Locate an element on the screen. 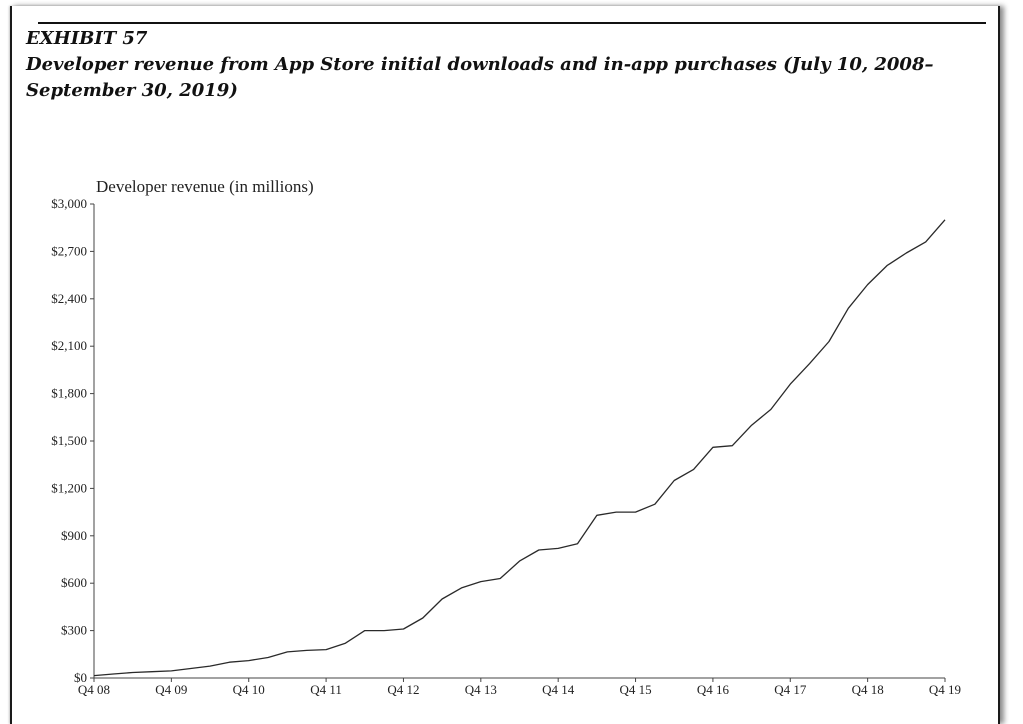 This screenshot has width=1023, height=724. x-tick-label: Q4 12 is located at coordinates (403, 689).